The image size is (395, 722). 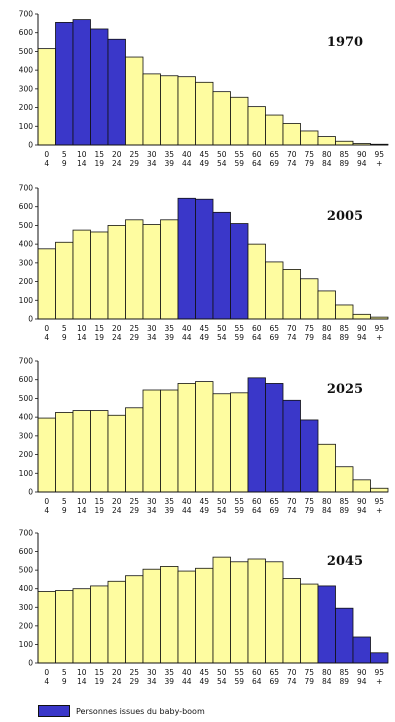 What do you see at coordinates (309, 681) in the screenshot?
I see `x-tick-label-end: 79` at bounding box center [309, 681].